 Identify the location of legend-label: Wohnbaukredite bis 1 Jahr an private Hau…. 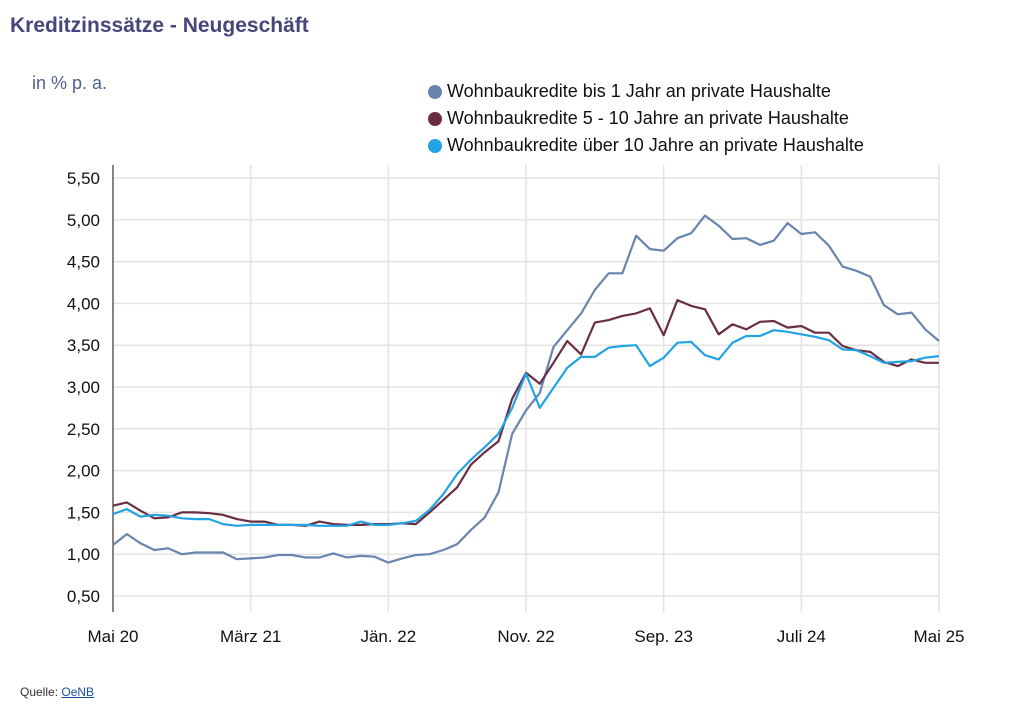
(639, 91).